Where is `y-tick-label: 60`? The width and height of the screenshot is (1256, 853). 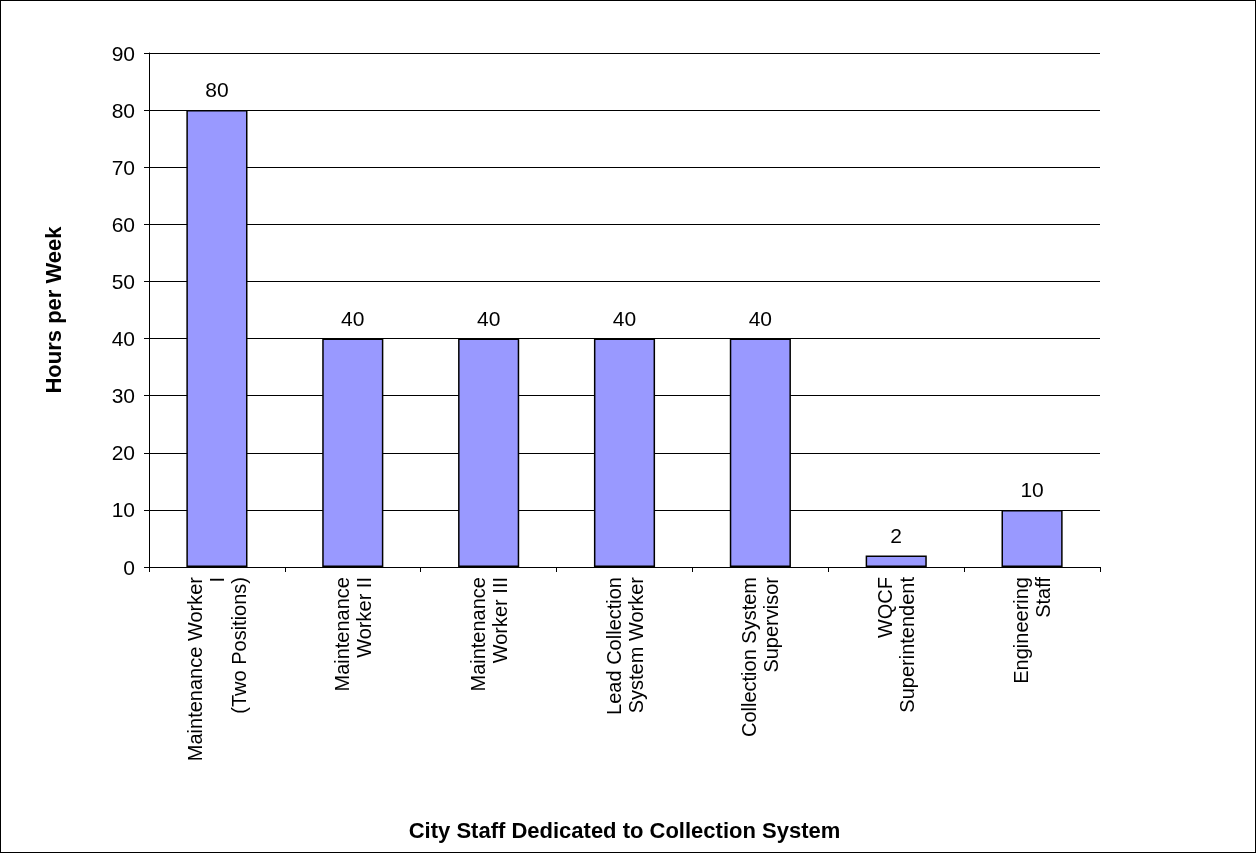
y-tick-label: 60 is located at coordinates (123, 224).